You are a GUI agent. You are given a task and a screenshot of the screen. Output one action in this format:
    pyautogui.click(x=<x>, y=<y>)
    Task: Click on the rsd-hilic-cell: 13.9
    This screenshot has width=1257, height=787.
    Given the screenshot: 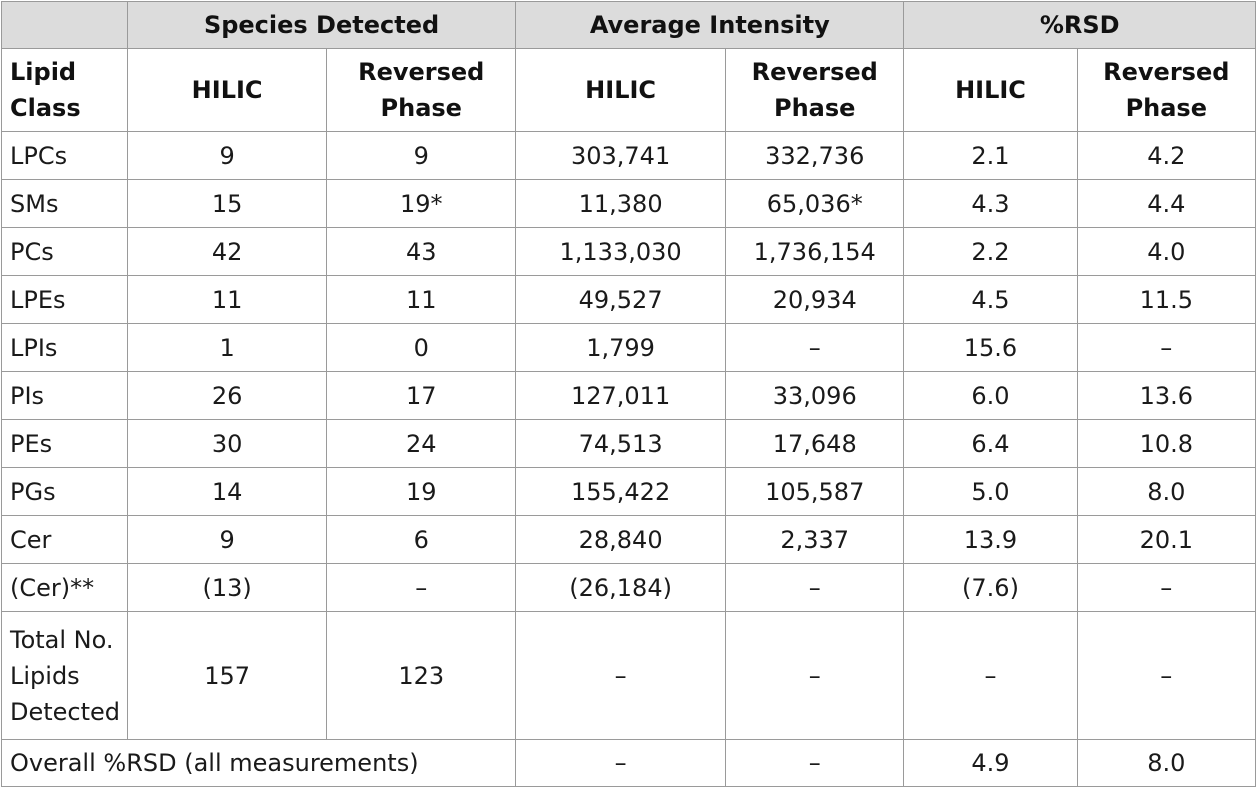 What is the action you would take?
    pyautogui.click(x=990, y=539)
    